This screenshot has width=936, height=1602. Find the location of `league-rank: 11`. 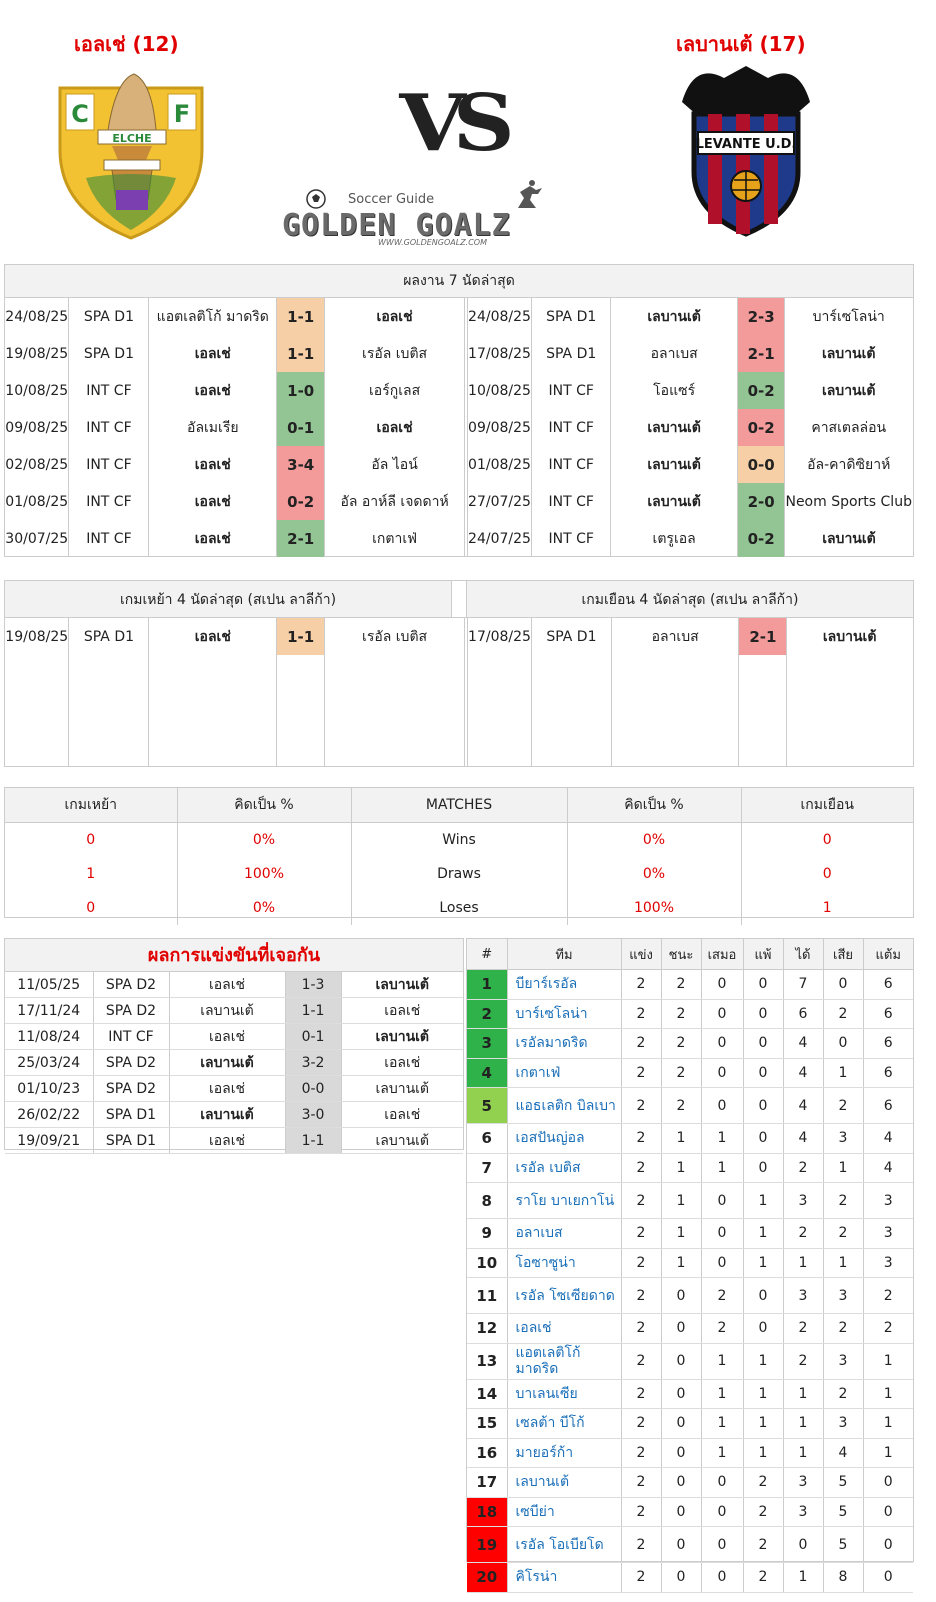

league-rank: 11 is located at coordinates (487, 1295).